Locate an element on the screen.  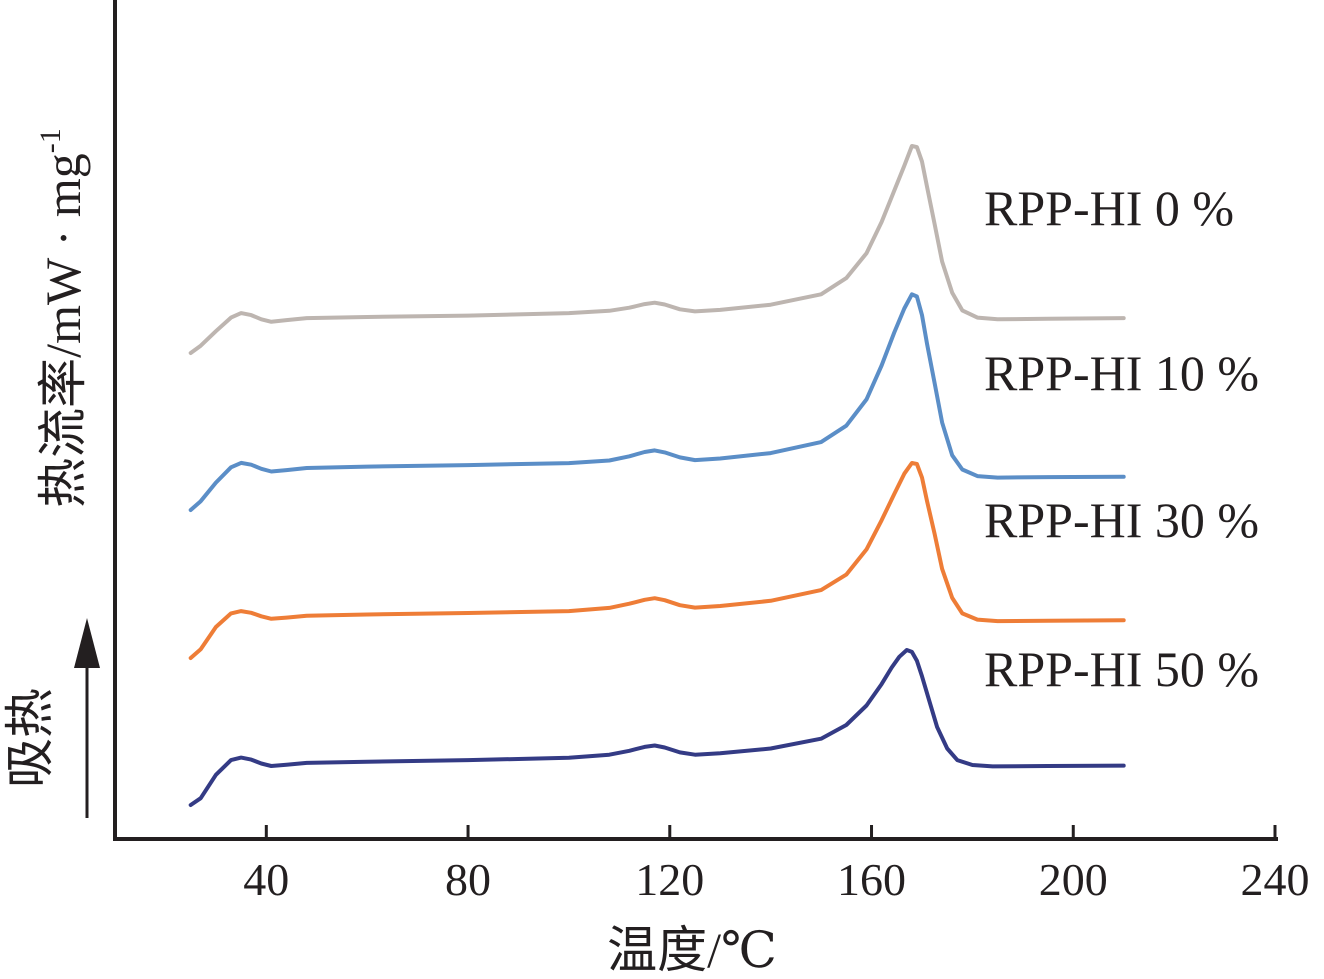
x-tick-label: 240 is located at coordinates (1275, 879).